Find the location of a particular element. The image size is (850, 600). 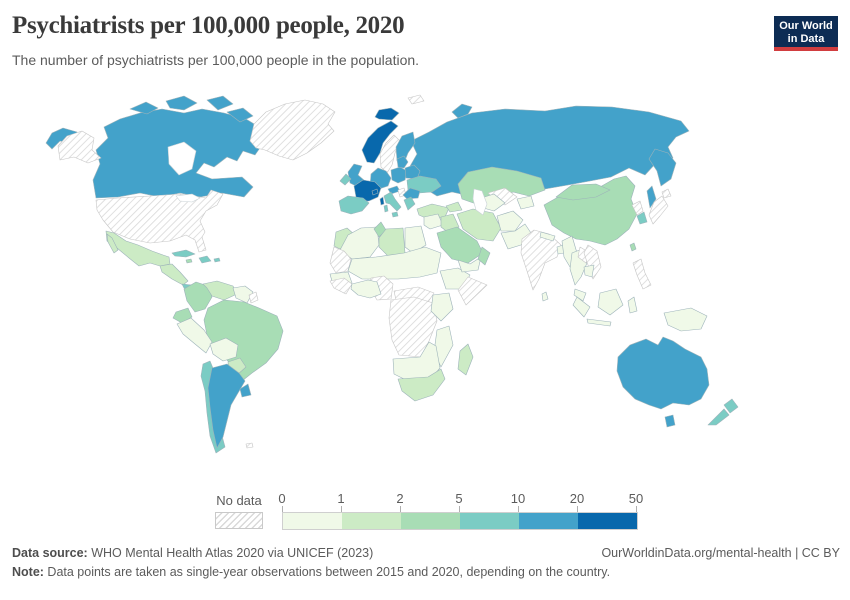

country-australia-tasmania is located at coordinates (670, 421).